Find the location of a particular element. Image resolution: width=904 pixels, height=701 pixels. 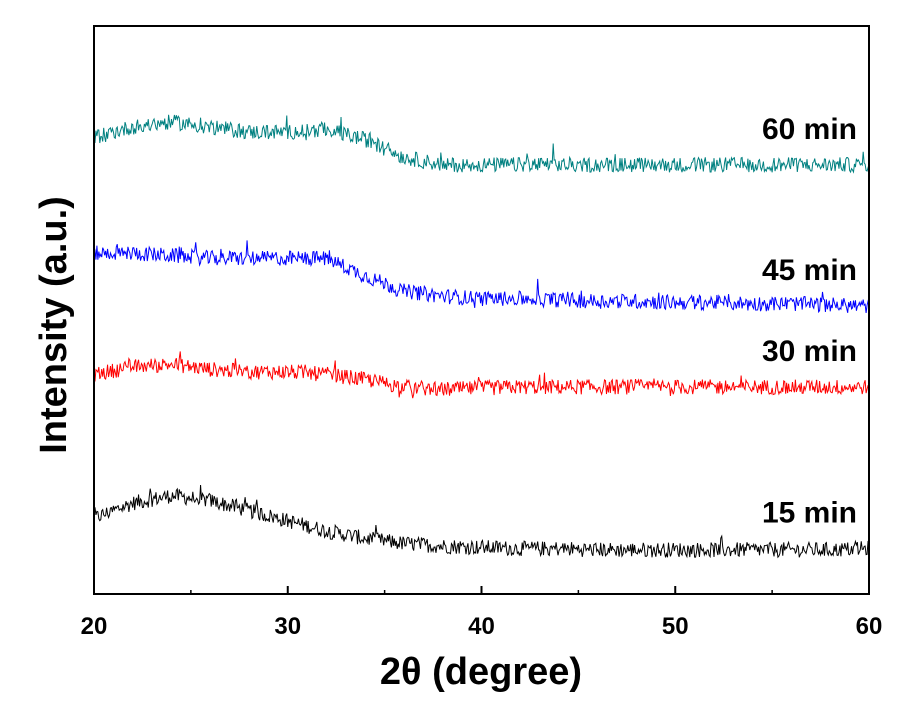

x-axis-title: 2θ (degree) is located at coordinates (481, 672).